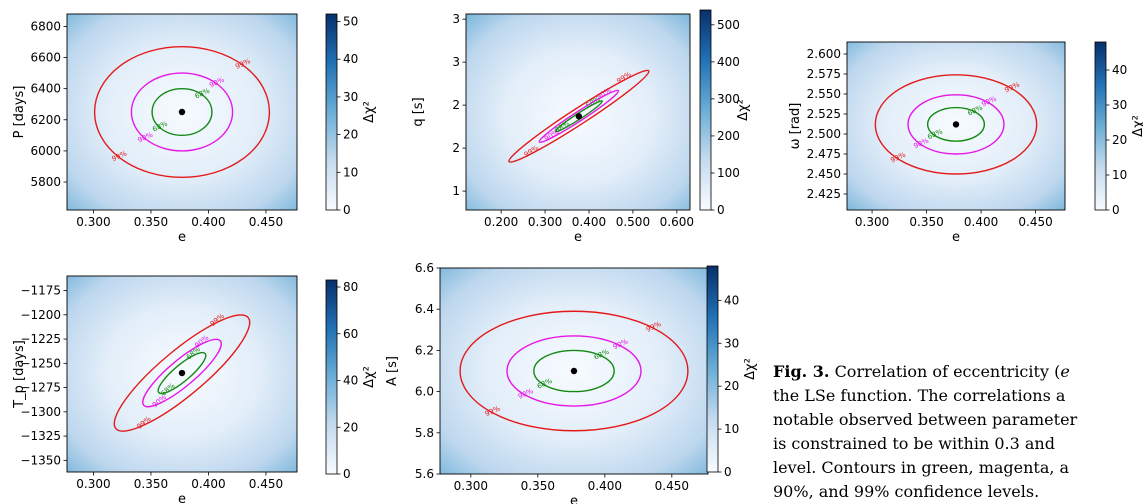 This screenshot has width=1143, height=504. Describe the element at coordinates (801, 371) in the screenshot. I see `caption-label: Fig. 3.` at that location.